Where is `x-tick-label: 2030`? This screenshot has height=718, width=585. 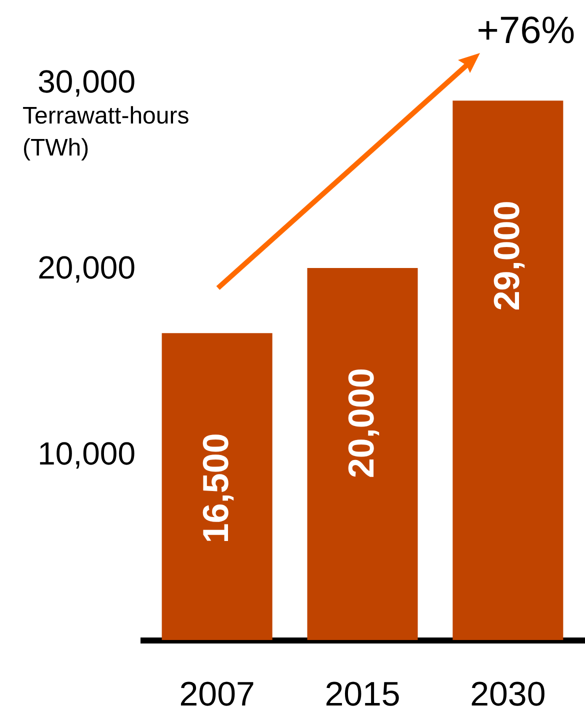
x-tick-label: 2030 is located at coordinates (508, 695).